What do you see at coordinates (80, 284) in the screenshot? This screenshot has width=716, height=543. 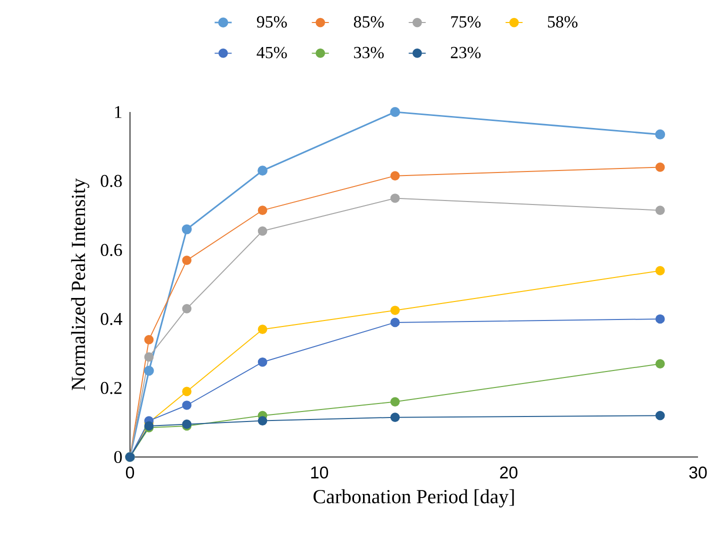 I see `y-axis-title: Normalized Peak Intensity` at bounding box center [80, 284].